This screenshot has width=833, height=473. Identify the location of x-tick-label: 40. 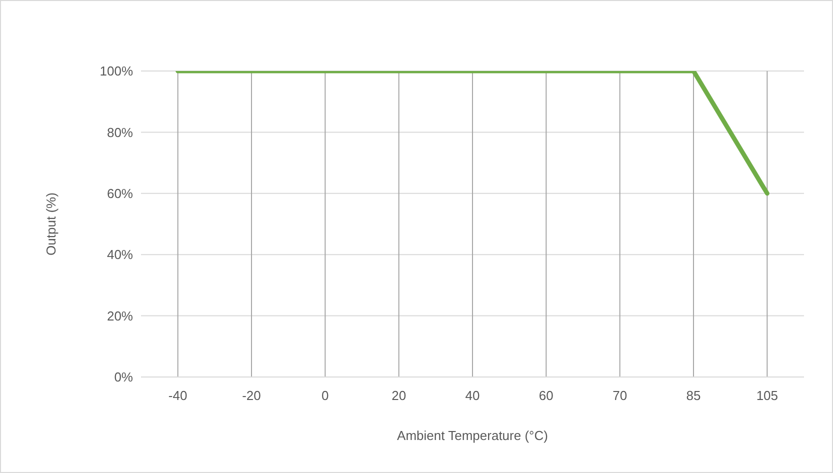
(472, 396).